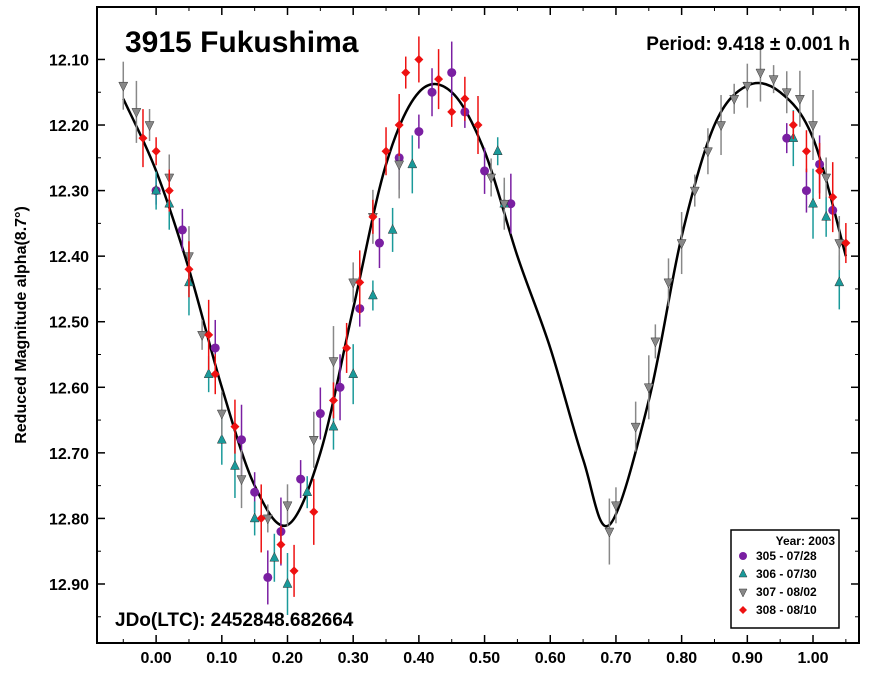  I want to click on x-tick-label: 0.00, so click(156, 658).